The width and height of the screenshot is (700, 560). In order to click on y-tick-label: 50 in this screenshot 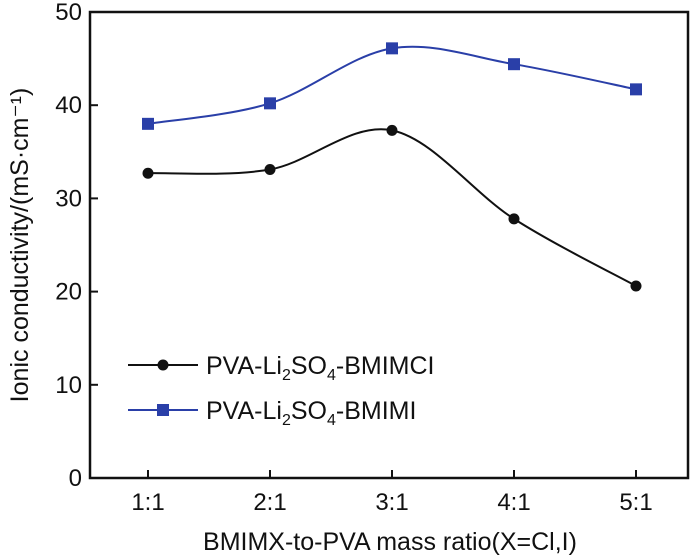, I will do `click(68, 13)`.